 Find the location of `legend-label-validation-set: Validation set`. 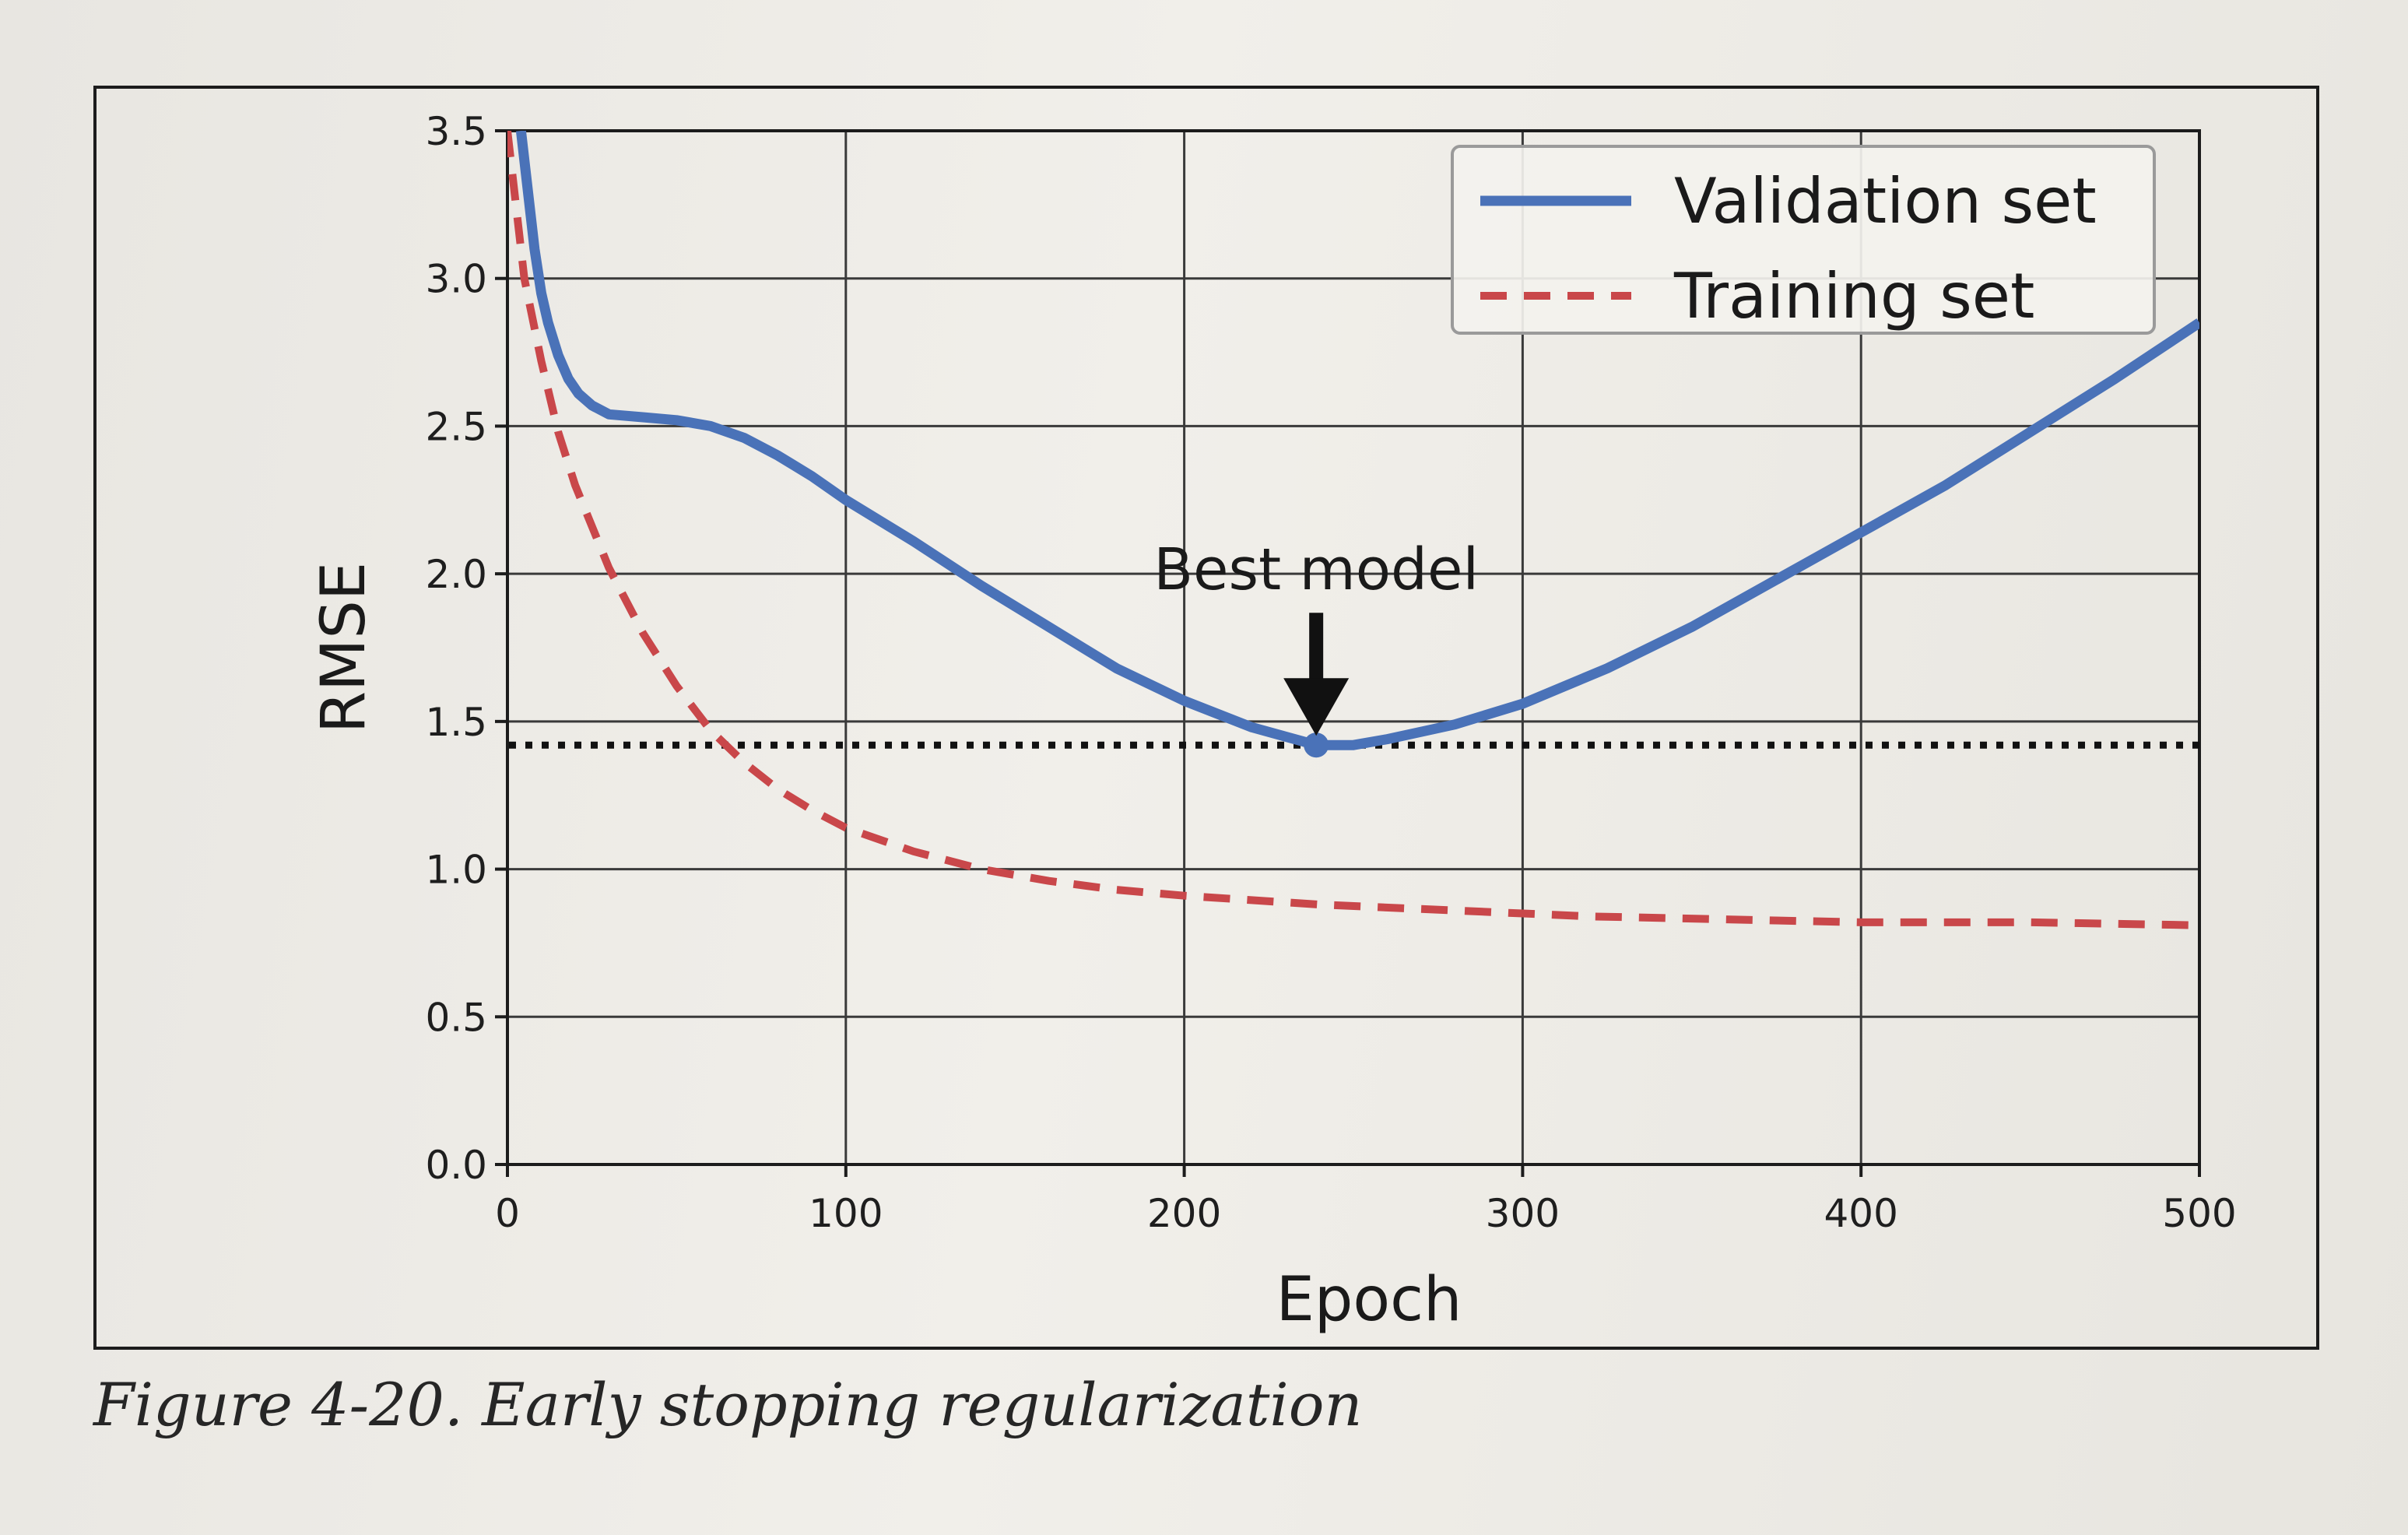

legend-label-validation-set: Validation set is located at coordinates (1886, 201).